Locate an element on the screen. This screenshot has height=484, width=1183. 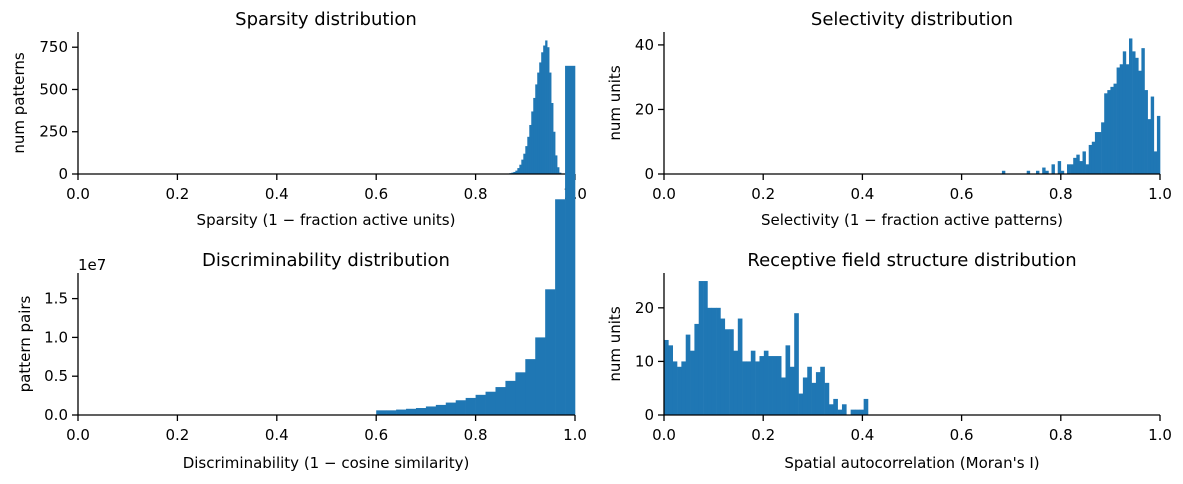
y-tick-label: 1.5 is located at coordinates (56, 299).